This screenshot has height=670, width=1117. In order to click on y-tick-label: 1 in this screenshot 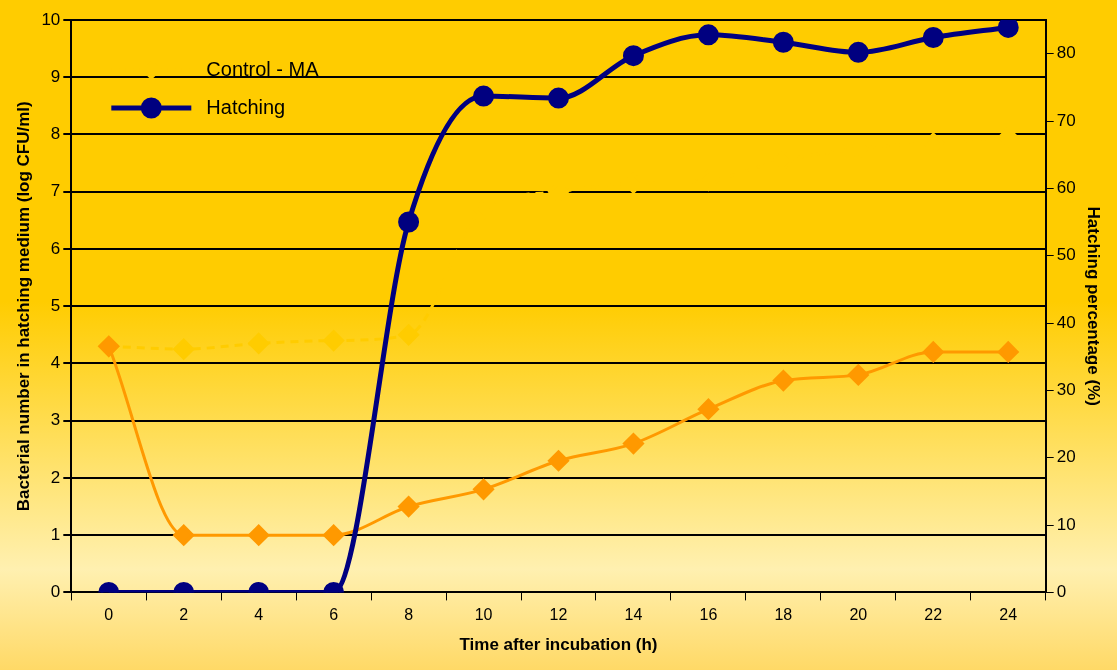, I will do `click(55, 534)`.